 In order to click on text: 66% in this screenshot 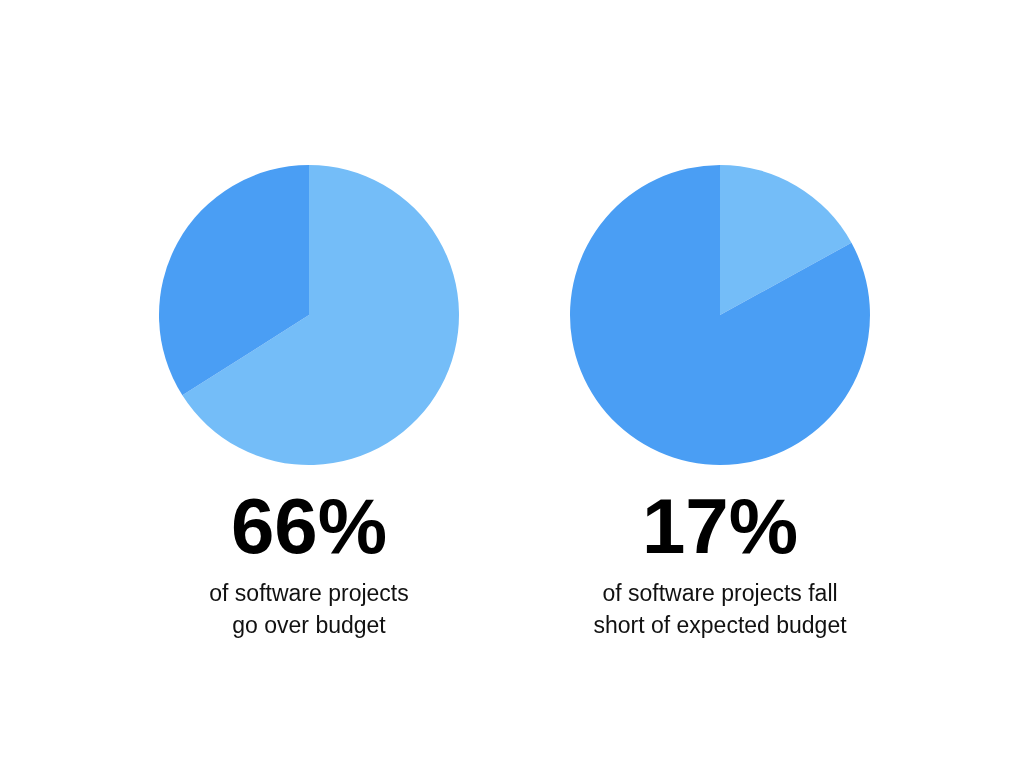, I will do `click(309, 526)`.